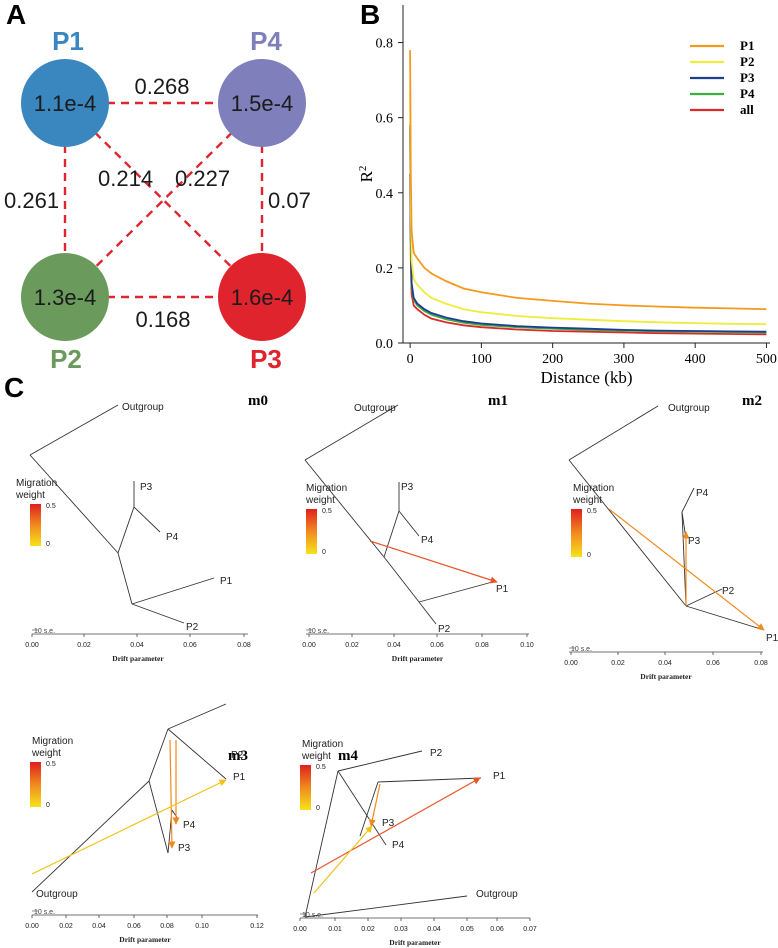 The height and width of the screenshot is (948, 778). What do you see at coordinates (401, 929) in the screenshot?
I see `drift-tick-label: 0.03` at bounding box center [401, 929].